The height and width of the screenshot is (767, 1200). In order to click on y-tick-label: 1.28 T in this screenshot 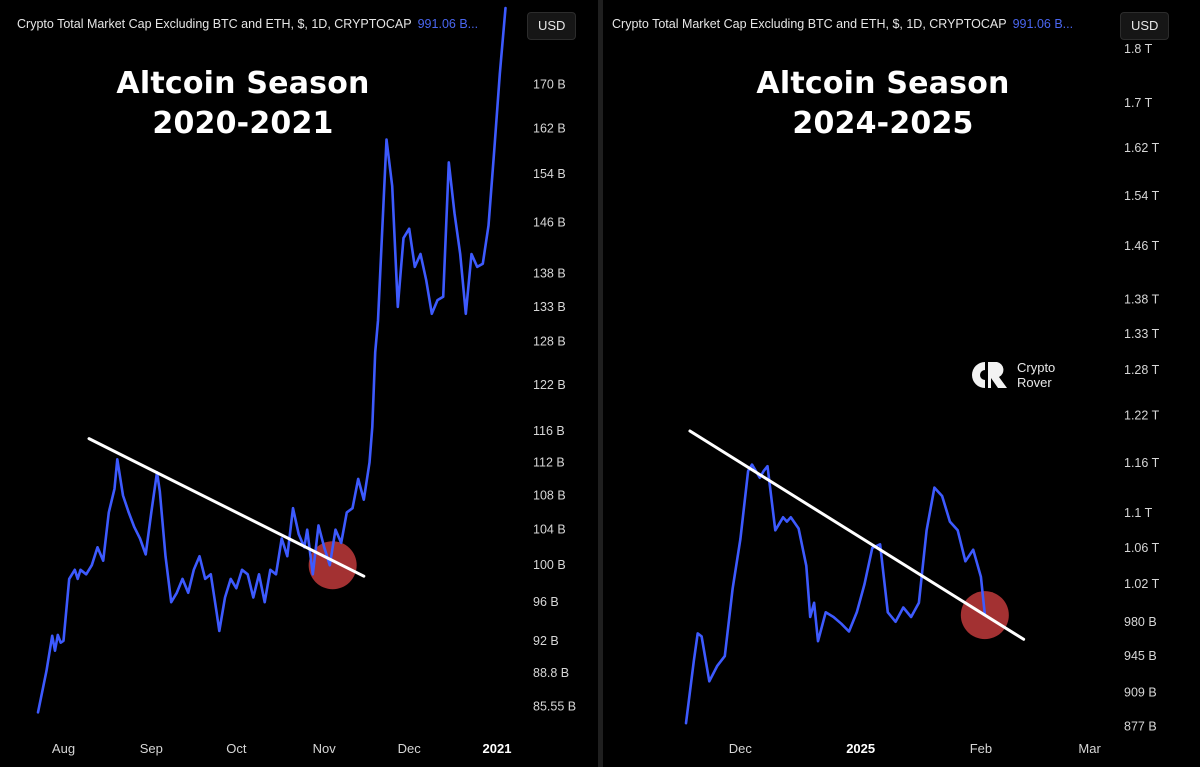, I will do `click(1142, 370)`.